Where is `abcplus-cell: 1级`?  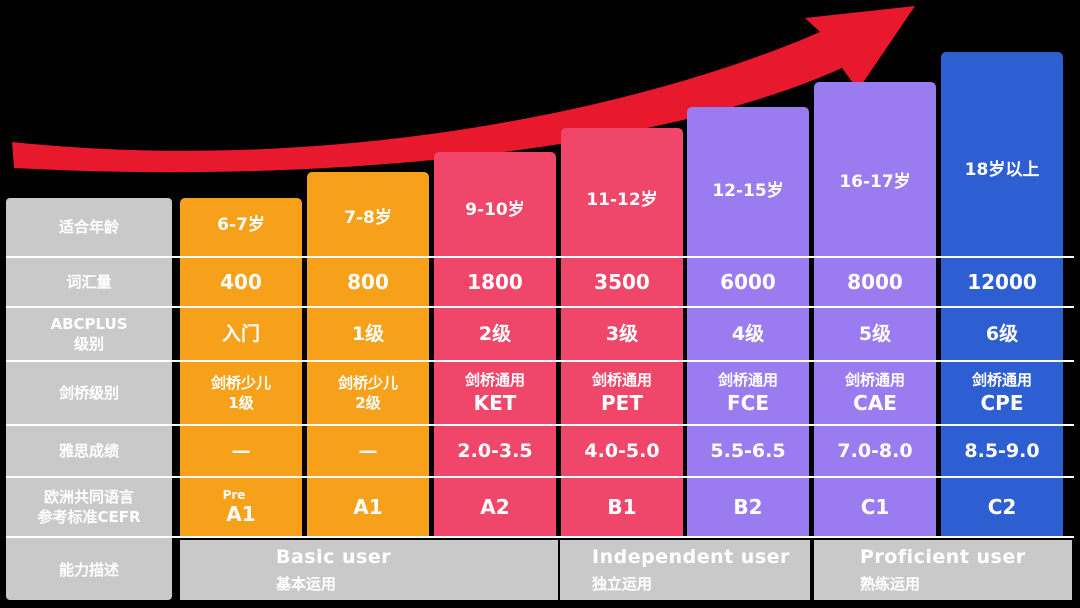
abcplus-cell: 1级 is located at coordinates (368, 334).